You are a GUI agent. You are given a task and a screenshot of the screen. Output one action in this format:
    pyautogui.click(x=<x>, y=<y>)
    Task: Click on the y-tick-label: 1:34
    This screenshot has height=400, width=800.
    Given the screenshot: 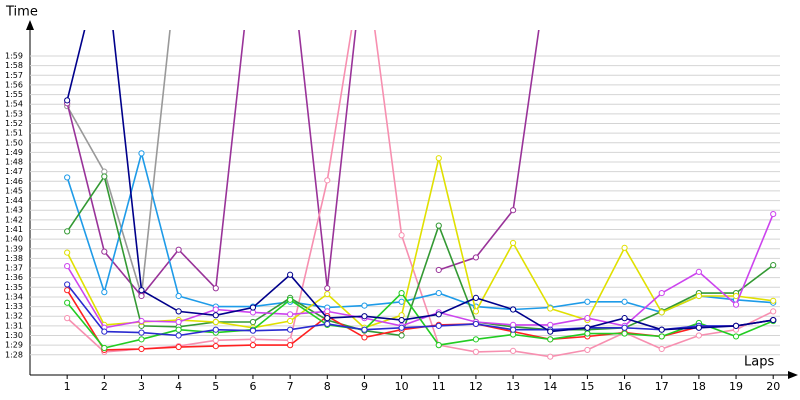 What is the action you would take?
    pyautogui.click(x=14, y=296)
    